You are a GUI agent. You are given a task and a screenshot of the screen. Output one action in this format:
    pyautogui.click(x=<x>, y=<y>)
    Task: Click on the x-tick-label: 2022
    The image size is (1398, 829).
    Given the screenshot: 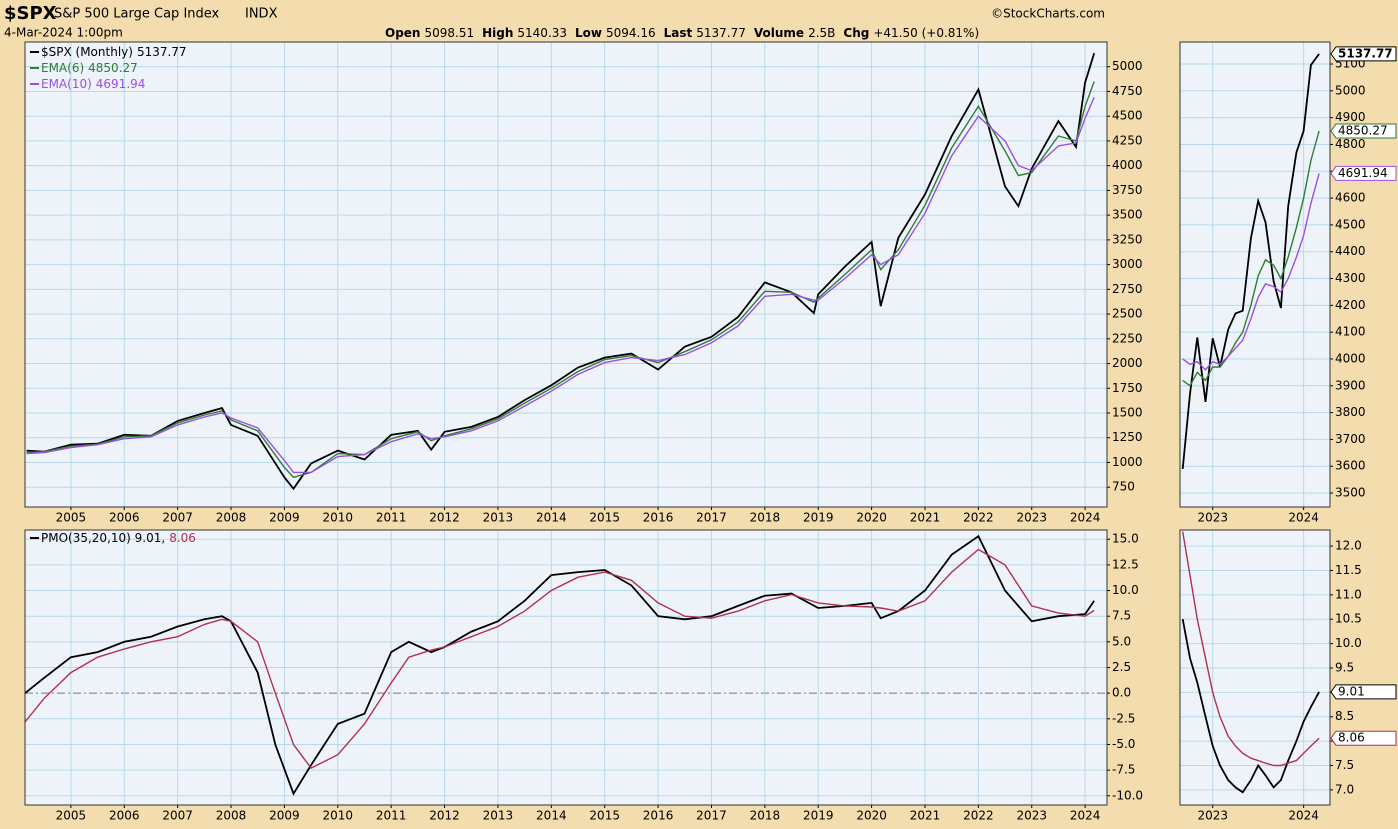 What is the action you would take?
    pyautogui.click(x=978, y=518)
    